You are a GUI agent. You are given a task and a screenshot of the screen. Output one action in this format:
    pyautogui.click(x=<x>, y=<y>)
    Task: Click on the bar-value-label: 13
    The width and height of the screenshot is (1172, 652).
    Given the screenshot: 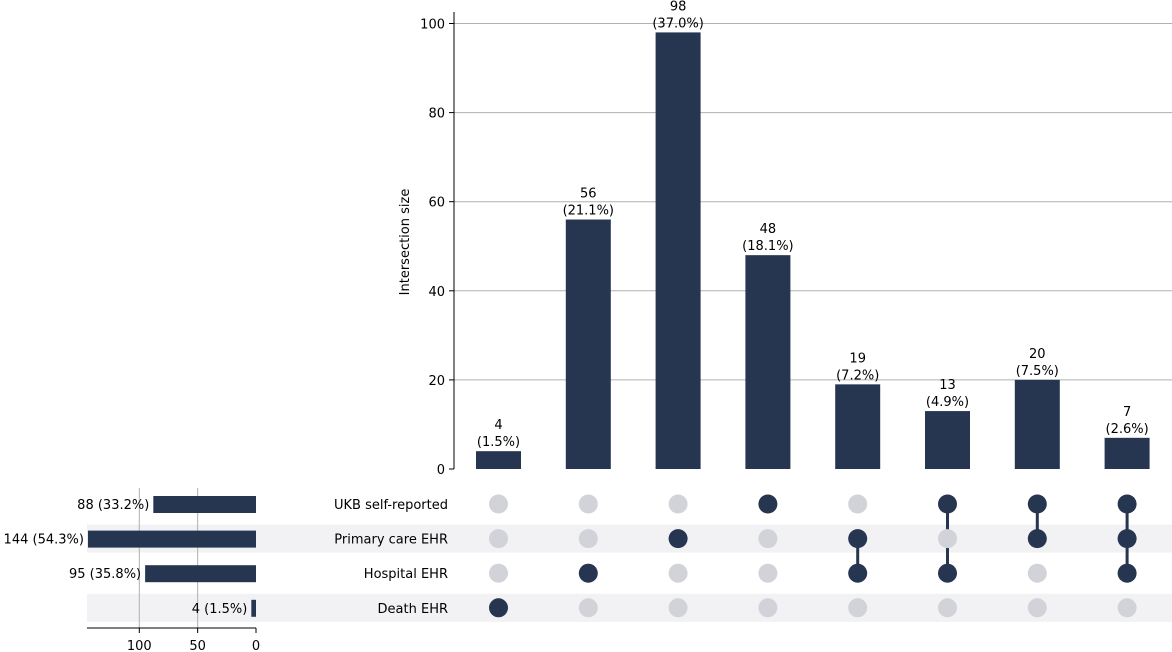 What is the action you would take?
    pyautogui.click(x=947, y=385)
    